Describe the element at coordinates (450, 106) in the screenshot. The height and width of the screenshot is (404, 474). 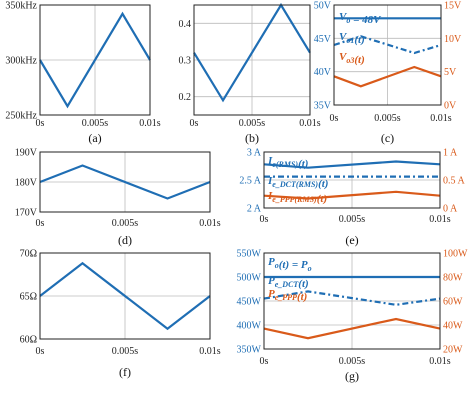
I see `y-right-tick-label: 0V` at that location.